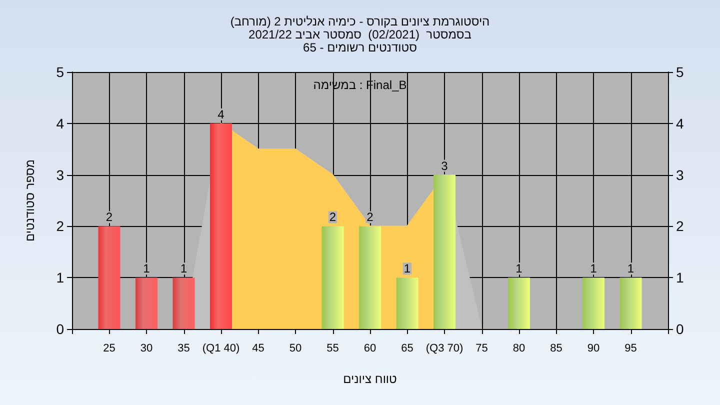 This screenshot has width=720, height=405. Describe the element at coordinates (60, 278) in the screenshot. I see `y-tick-label: 1` at that location.